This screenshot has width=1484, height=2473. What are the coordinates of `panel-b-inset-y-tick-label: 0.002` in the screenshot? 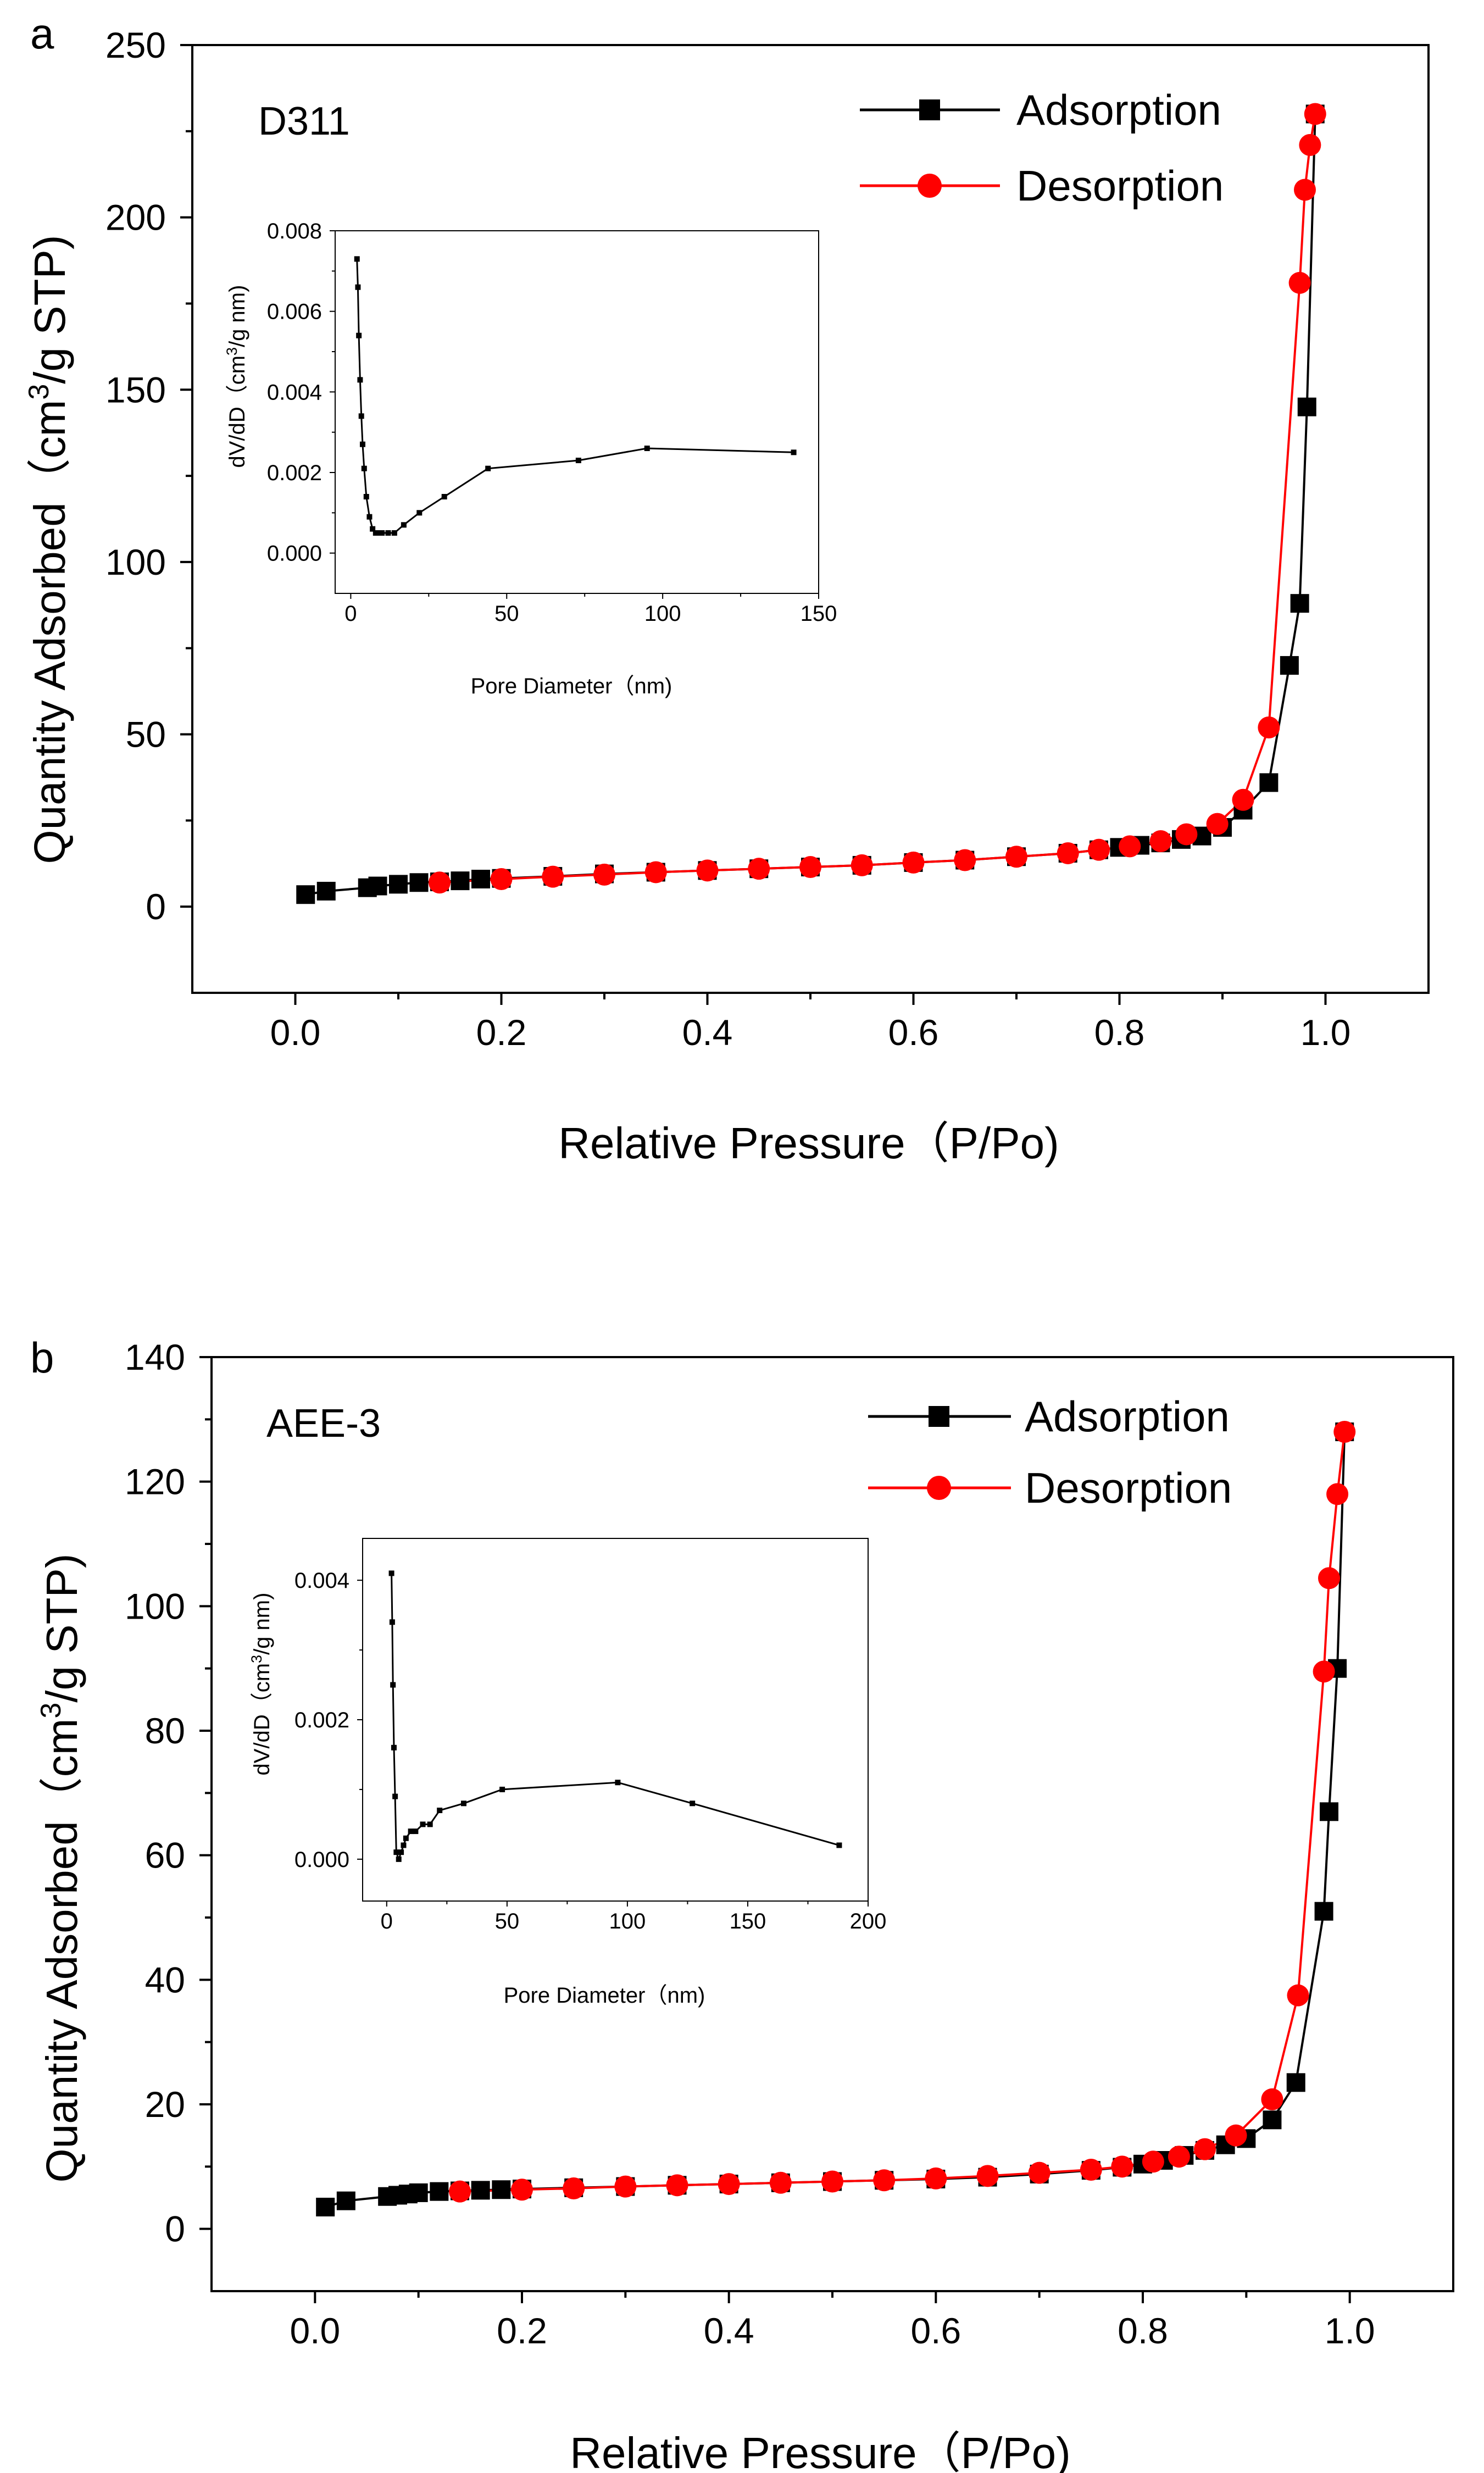 It's located at (321, 1720).